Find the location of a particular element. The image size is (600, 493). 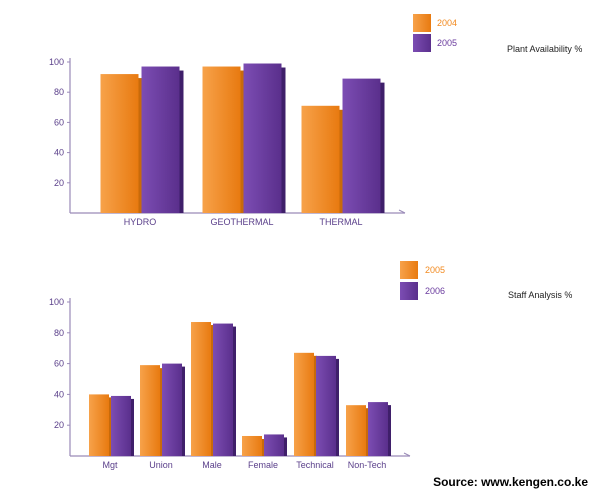

x-tick-label: Male is located at coordinates (212, 465).